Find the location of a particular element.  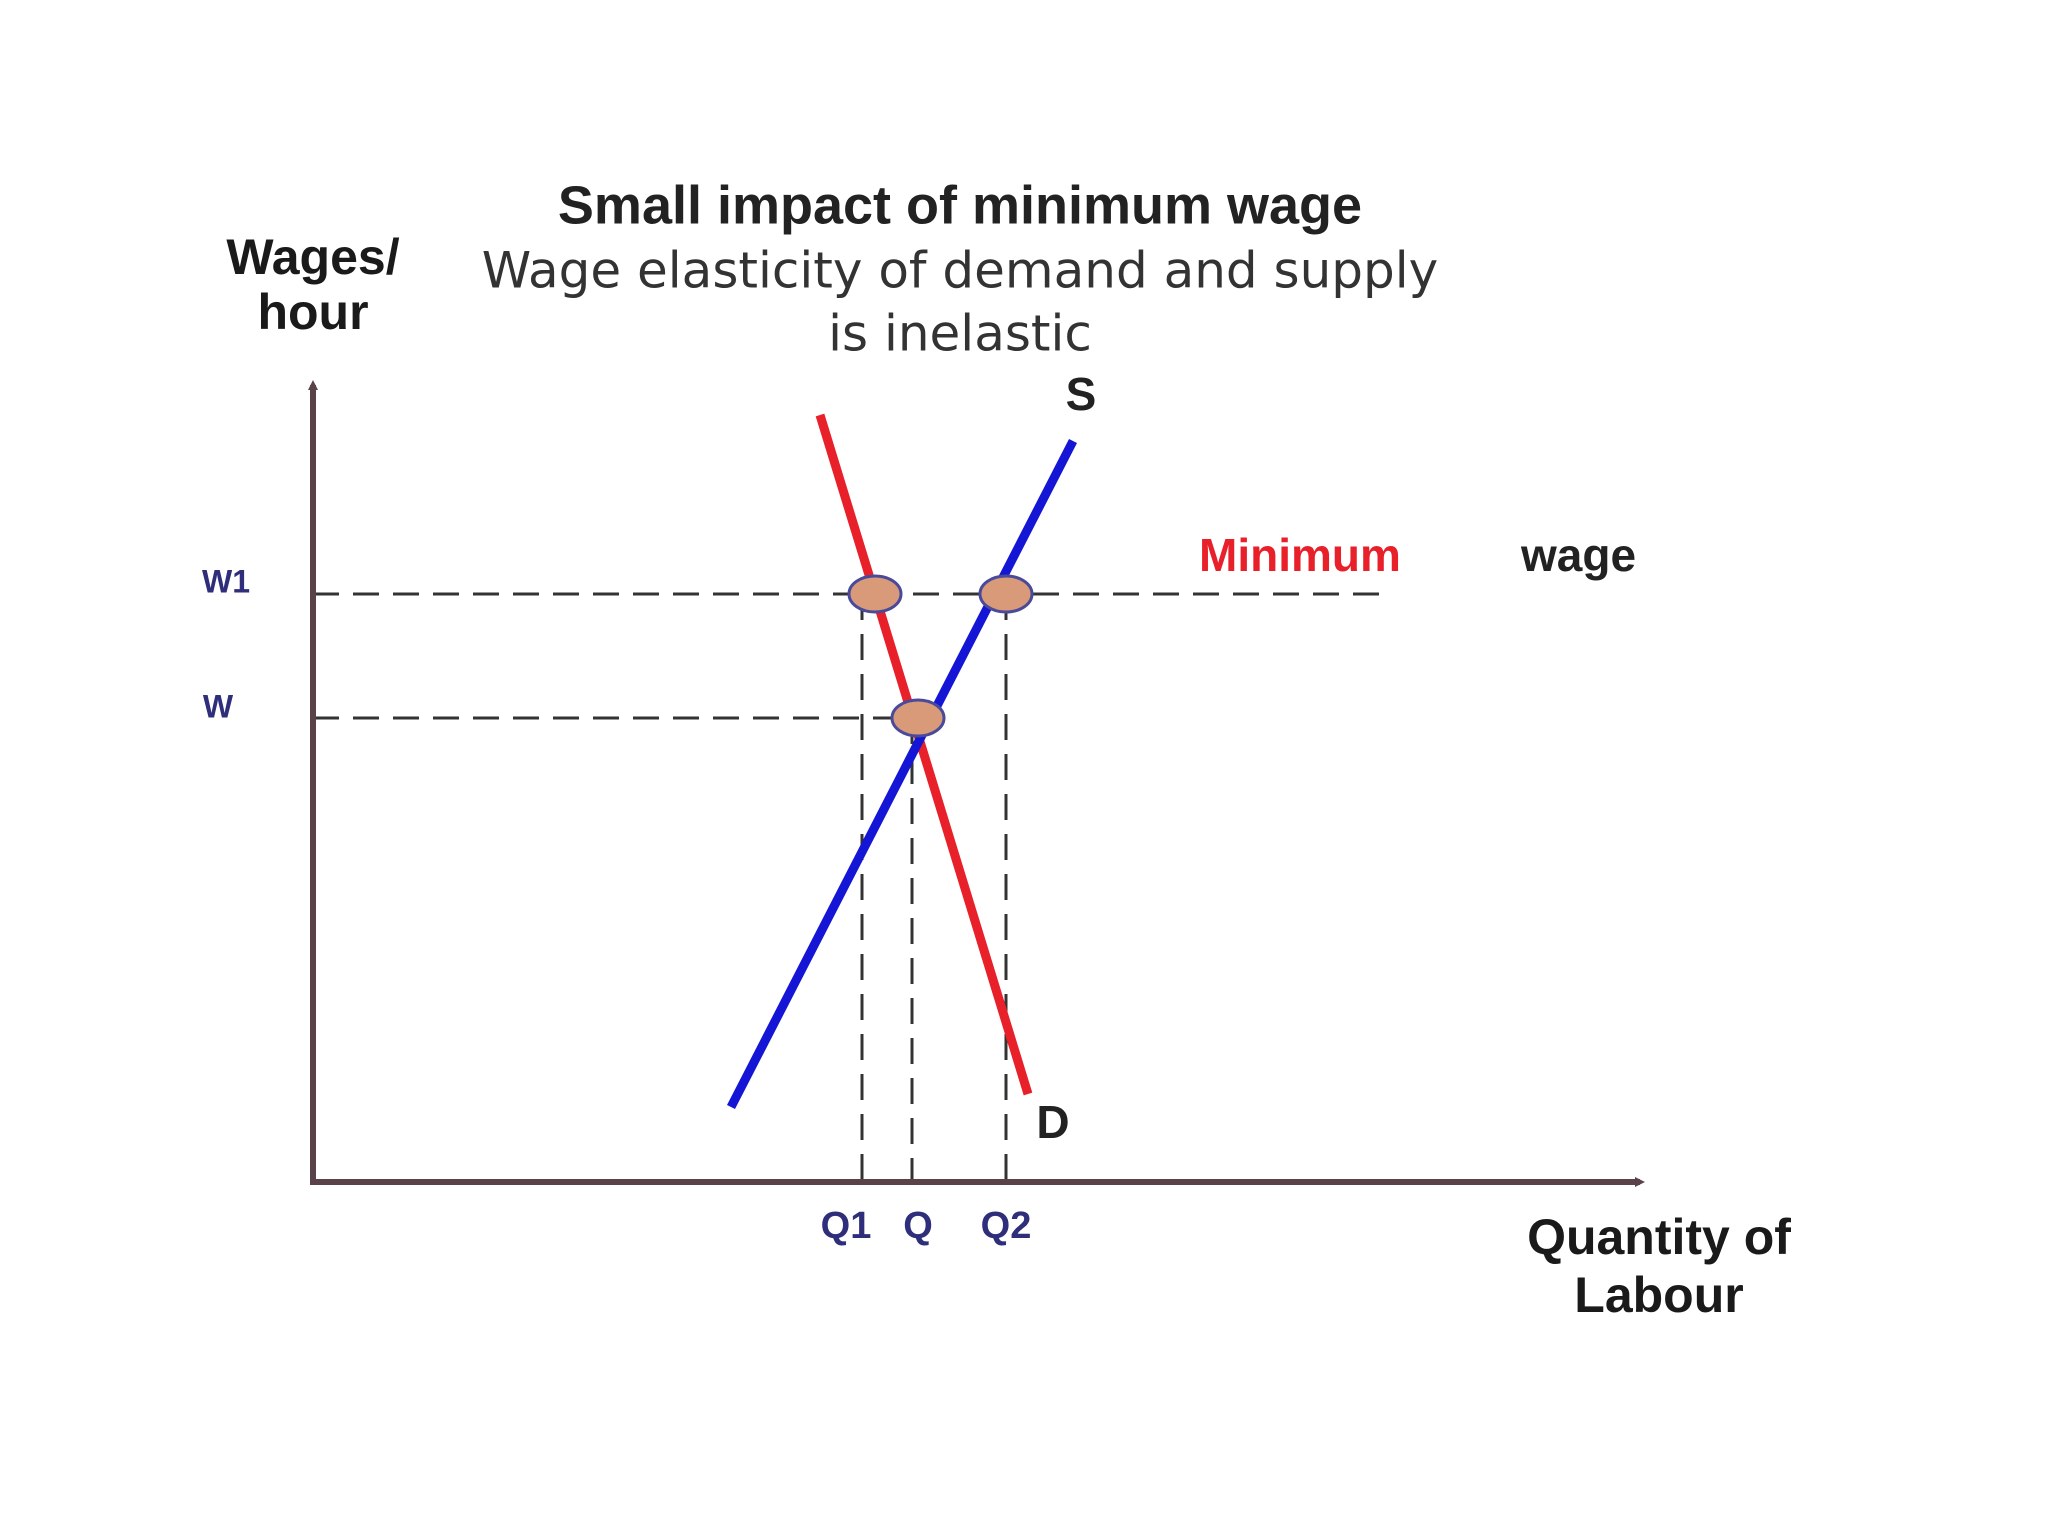

y-axis-label: Wages/ is located at coordinates (312, 257).